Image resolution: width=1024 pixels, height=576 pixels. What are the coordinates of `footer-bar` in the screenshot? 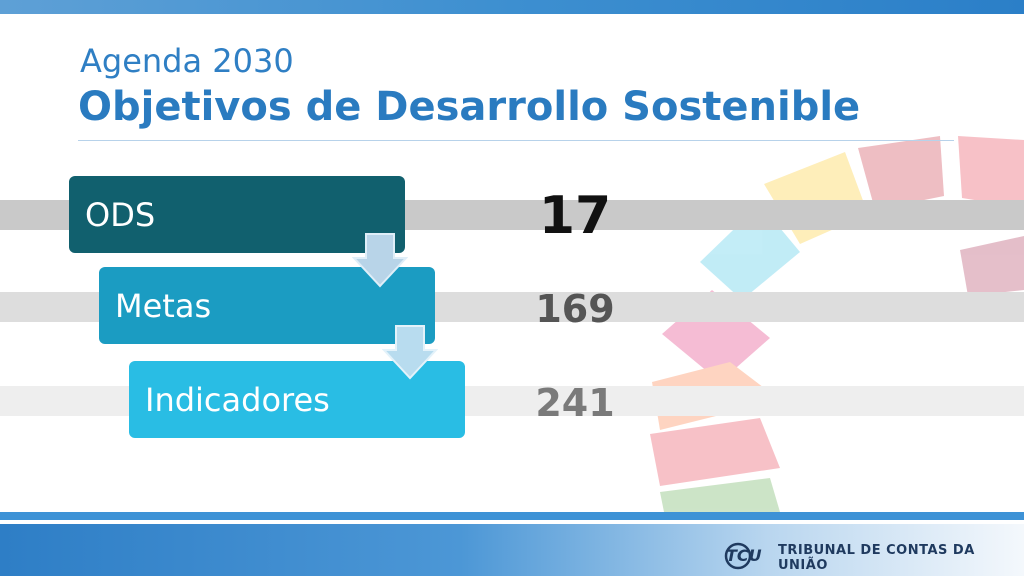 It's located at (512, 550).